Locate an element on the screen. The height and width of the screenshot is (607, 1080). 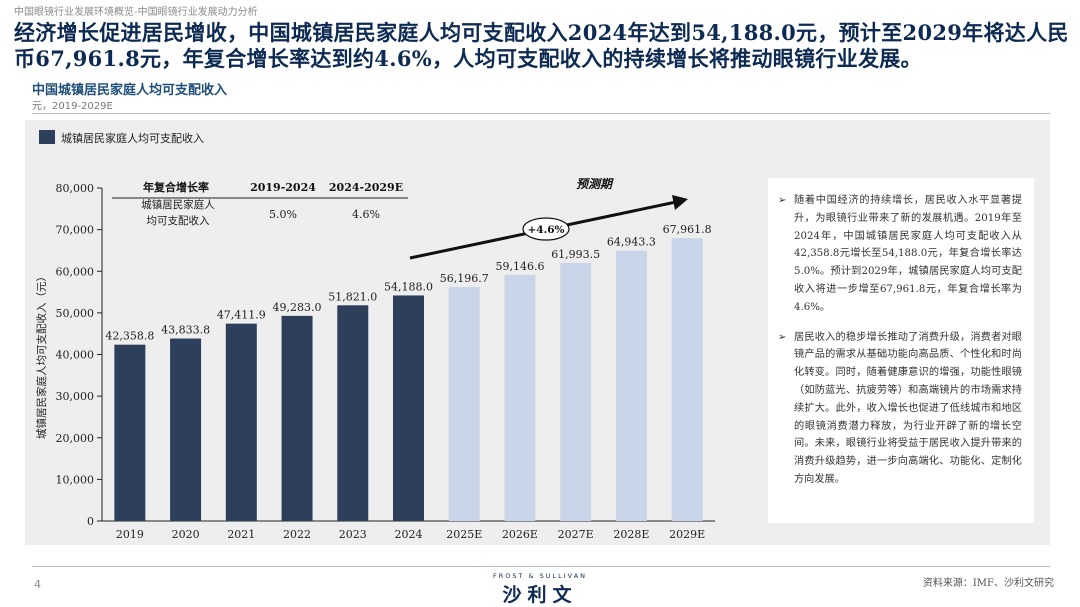
x-tick-label: 2027E is located at coordinates (576, 534).